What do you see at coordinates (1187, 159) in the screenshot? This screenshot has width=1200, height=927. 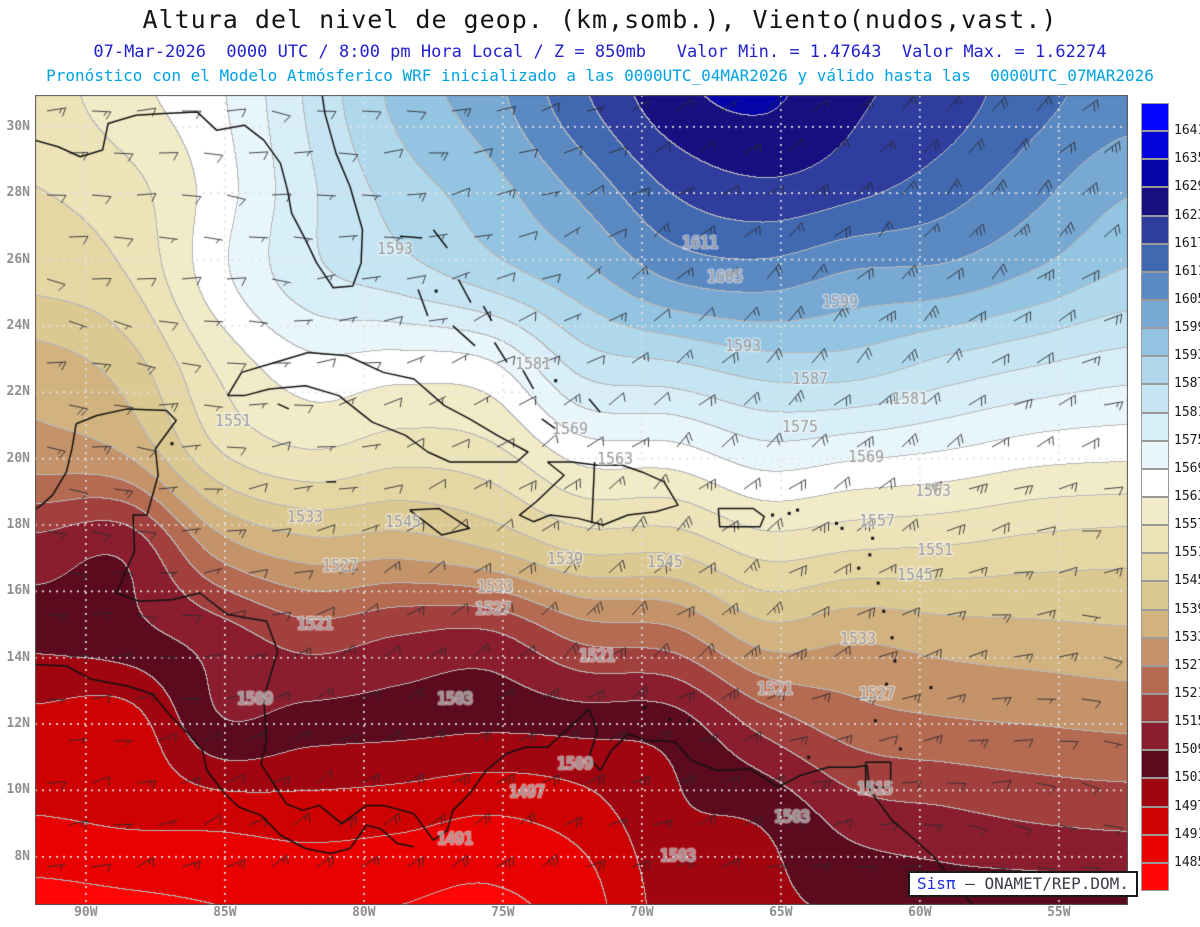 I see `colorbar-label: 1635` at bounding box center [1187, 159].